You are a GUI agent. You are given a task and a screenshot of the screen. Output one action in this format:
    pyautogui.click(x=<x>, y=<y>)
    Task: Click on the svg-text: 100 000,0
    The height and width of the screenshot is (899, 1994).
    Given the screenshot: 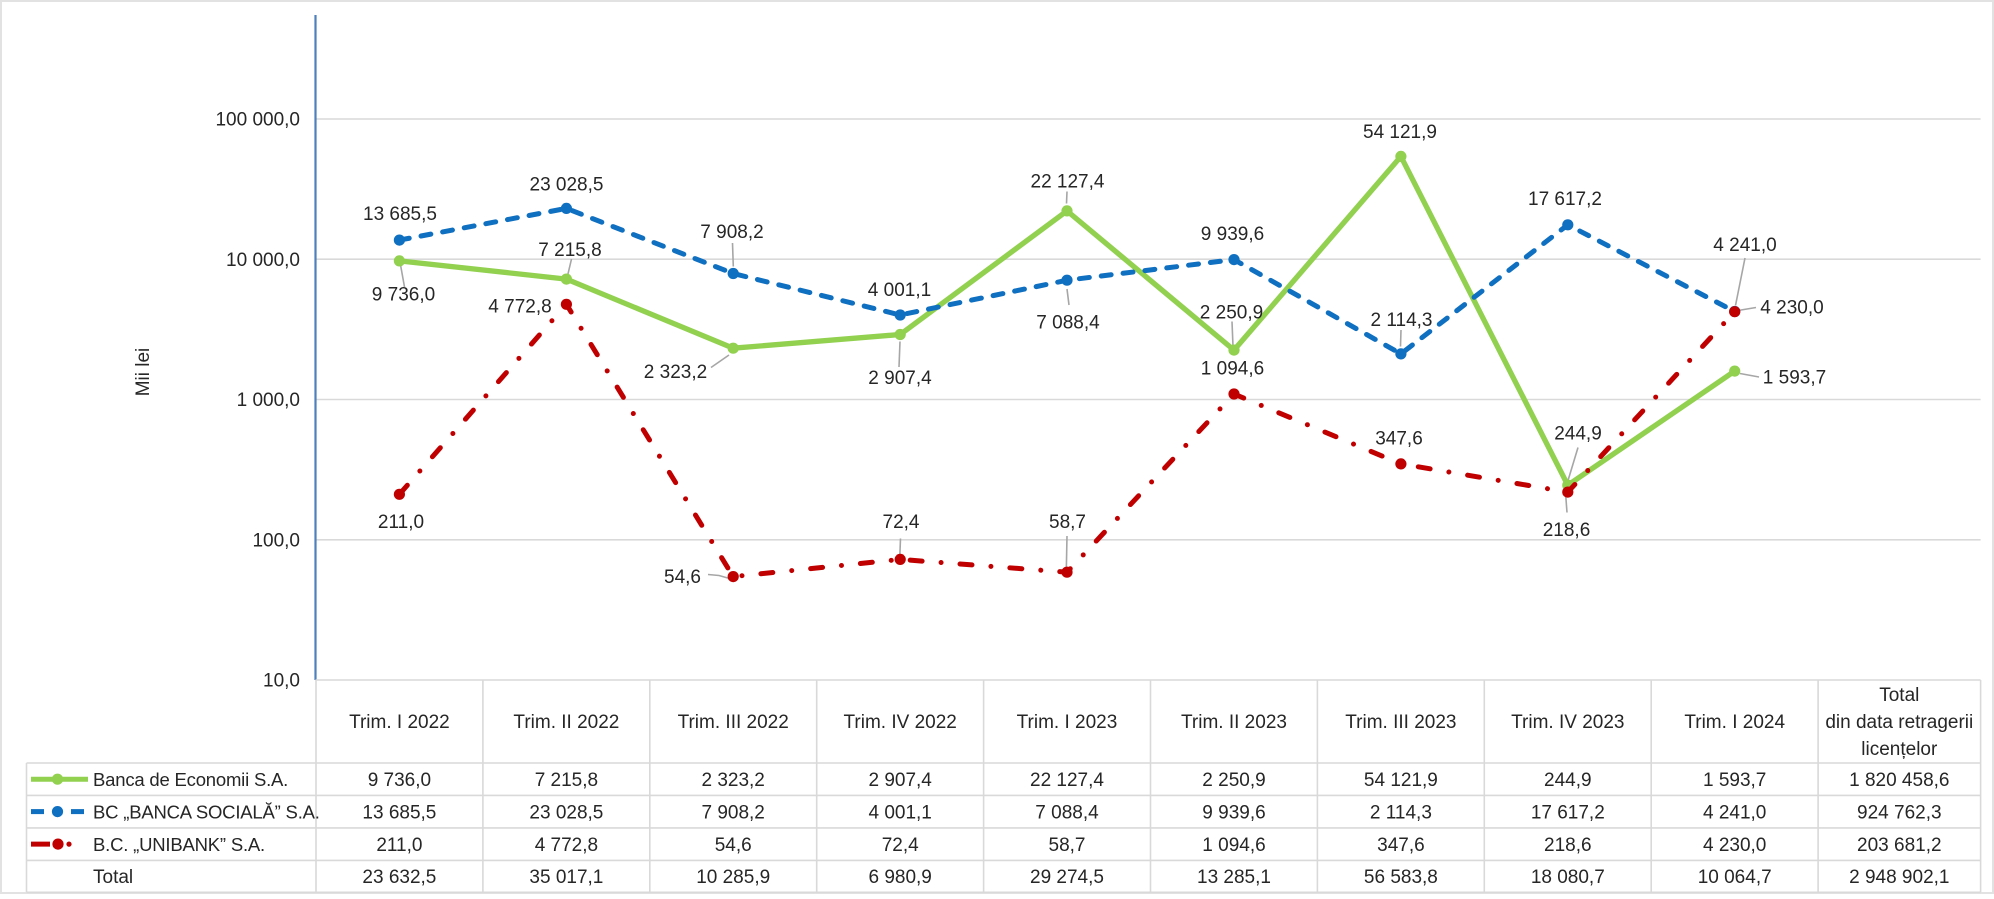 What is the action you would take?
    pyautogui.click(x=257, y=120)
    